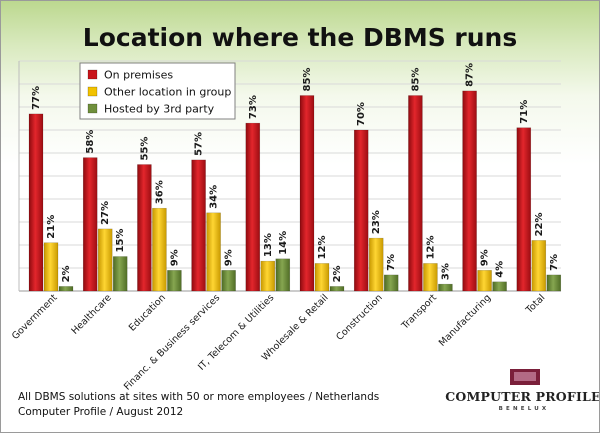 The height and width of the screenshot is (433, 600). I want to click on value-label: 27%, so click(105, 213).